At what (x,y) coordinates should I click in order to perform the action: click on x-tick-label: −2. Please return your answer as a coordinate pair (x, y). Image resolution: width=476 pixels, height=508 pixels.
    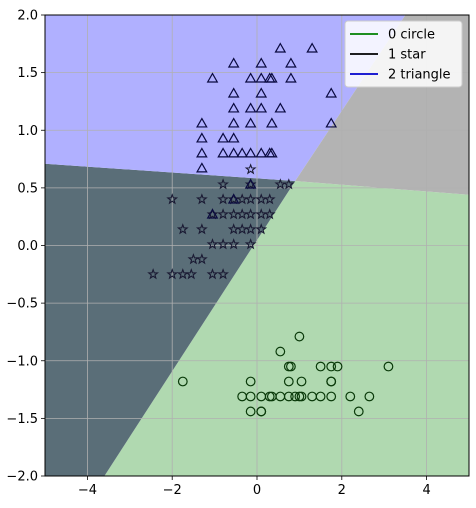
    Looking at the image, I should click on (172, 490).